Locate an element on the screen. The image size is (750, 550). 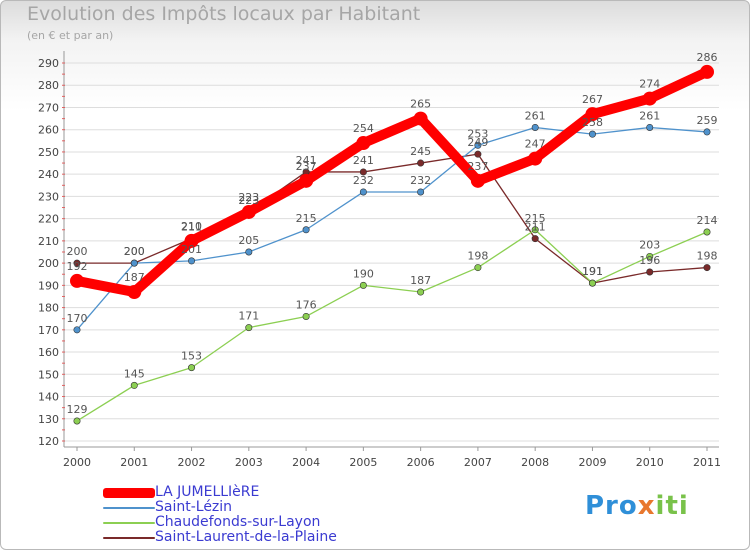
point-la-jumelliere-2010 is located at coordinates (649, 98).